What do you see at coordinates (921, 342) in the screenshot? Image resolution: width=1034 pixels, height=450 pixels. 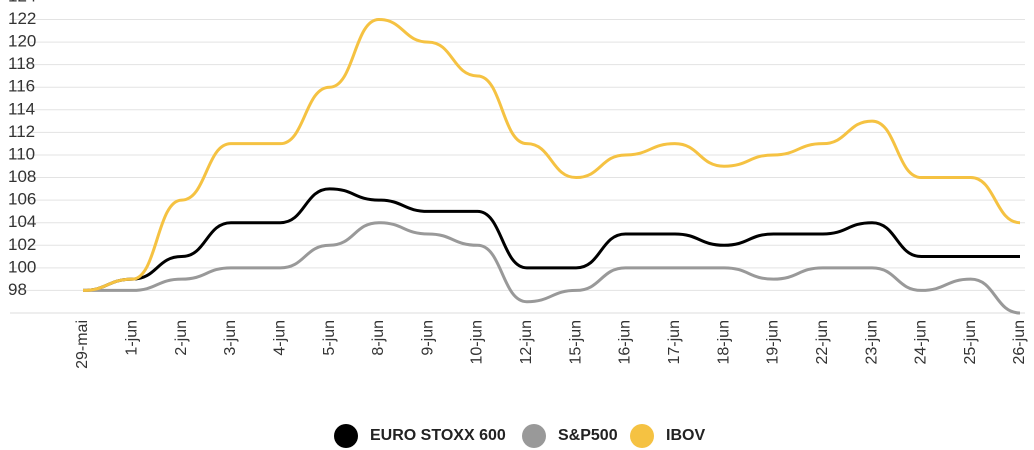 I see `x-tick-label: 24-jun` at bounding box center [921, 342].